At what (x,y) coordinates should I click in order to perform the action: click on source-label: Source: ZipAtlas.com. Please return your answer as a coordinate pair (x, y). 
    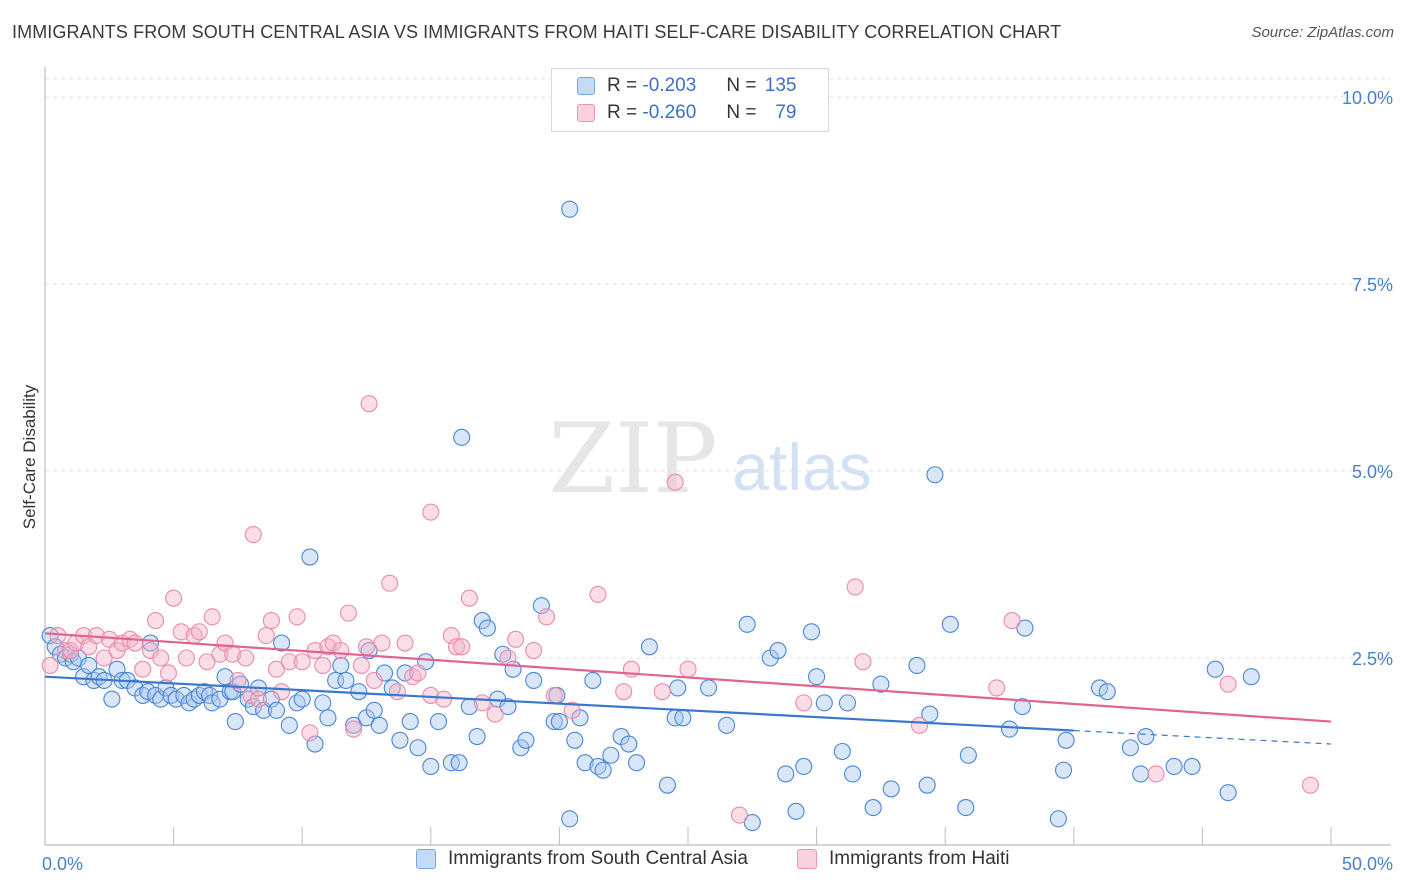
    Looking at the image, I should click on (1322, 32).